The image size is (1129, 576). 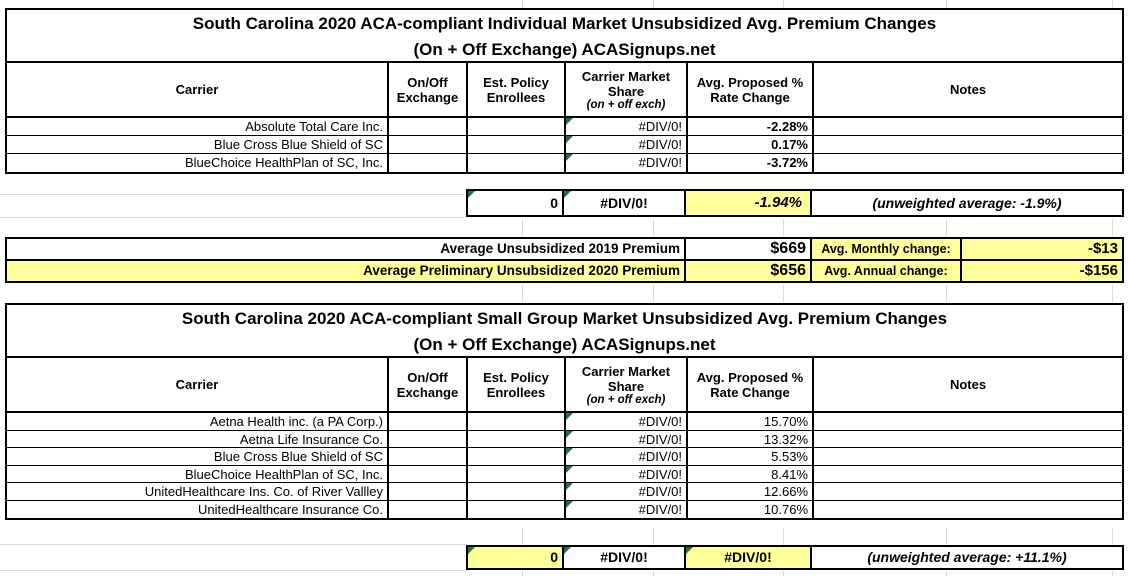 What do you see at coordinates (751, 456) in the screenshot?
I see `rate-change-cell: 5.53%` at bounding box center [751, 456].